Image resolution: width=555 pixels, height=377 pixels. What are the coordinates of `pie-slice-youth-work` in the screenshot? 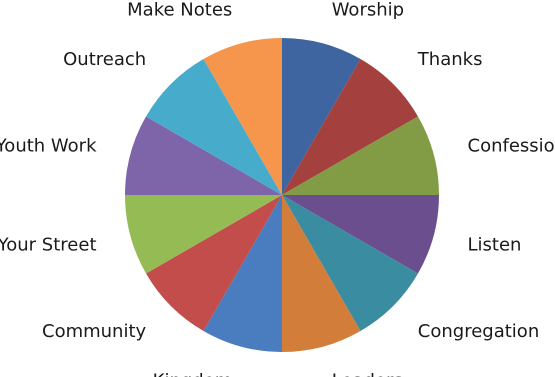 It's located at (203, 155).